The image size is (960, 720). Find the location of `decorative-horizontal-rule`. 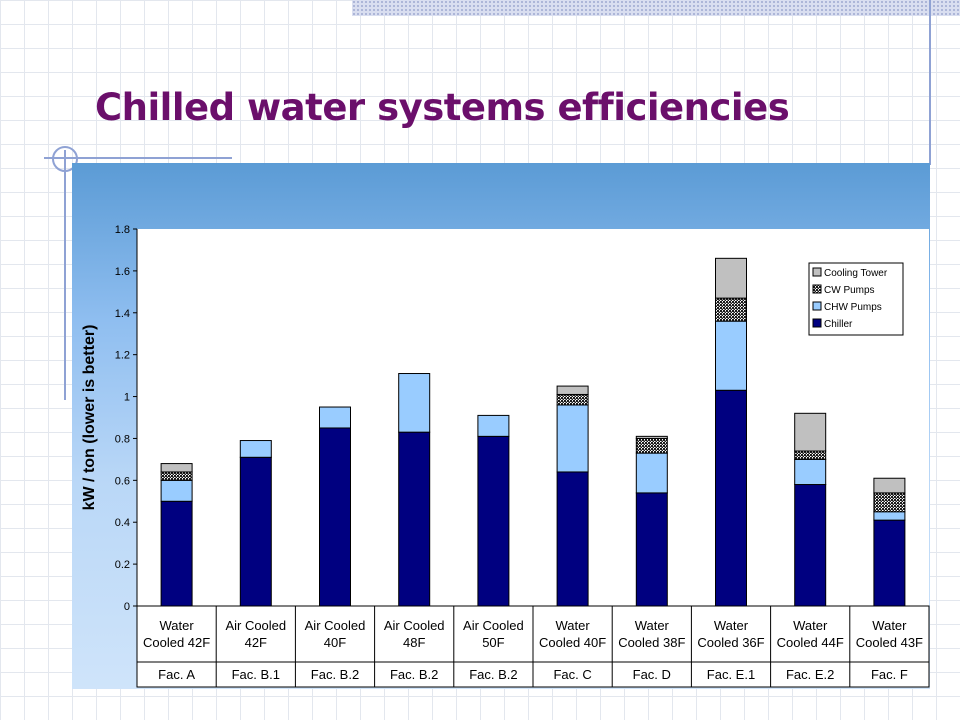

decorative-horizontal-rule is located at coordinates (138, 158).